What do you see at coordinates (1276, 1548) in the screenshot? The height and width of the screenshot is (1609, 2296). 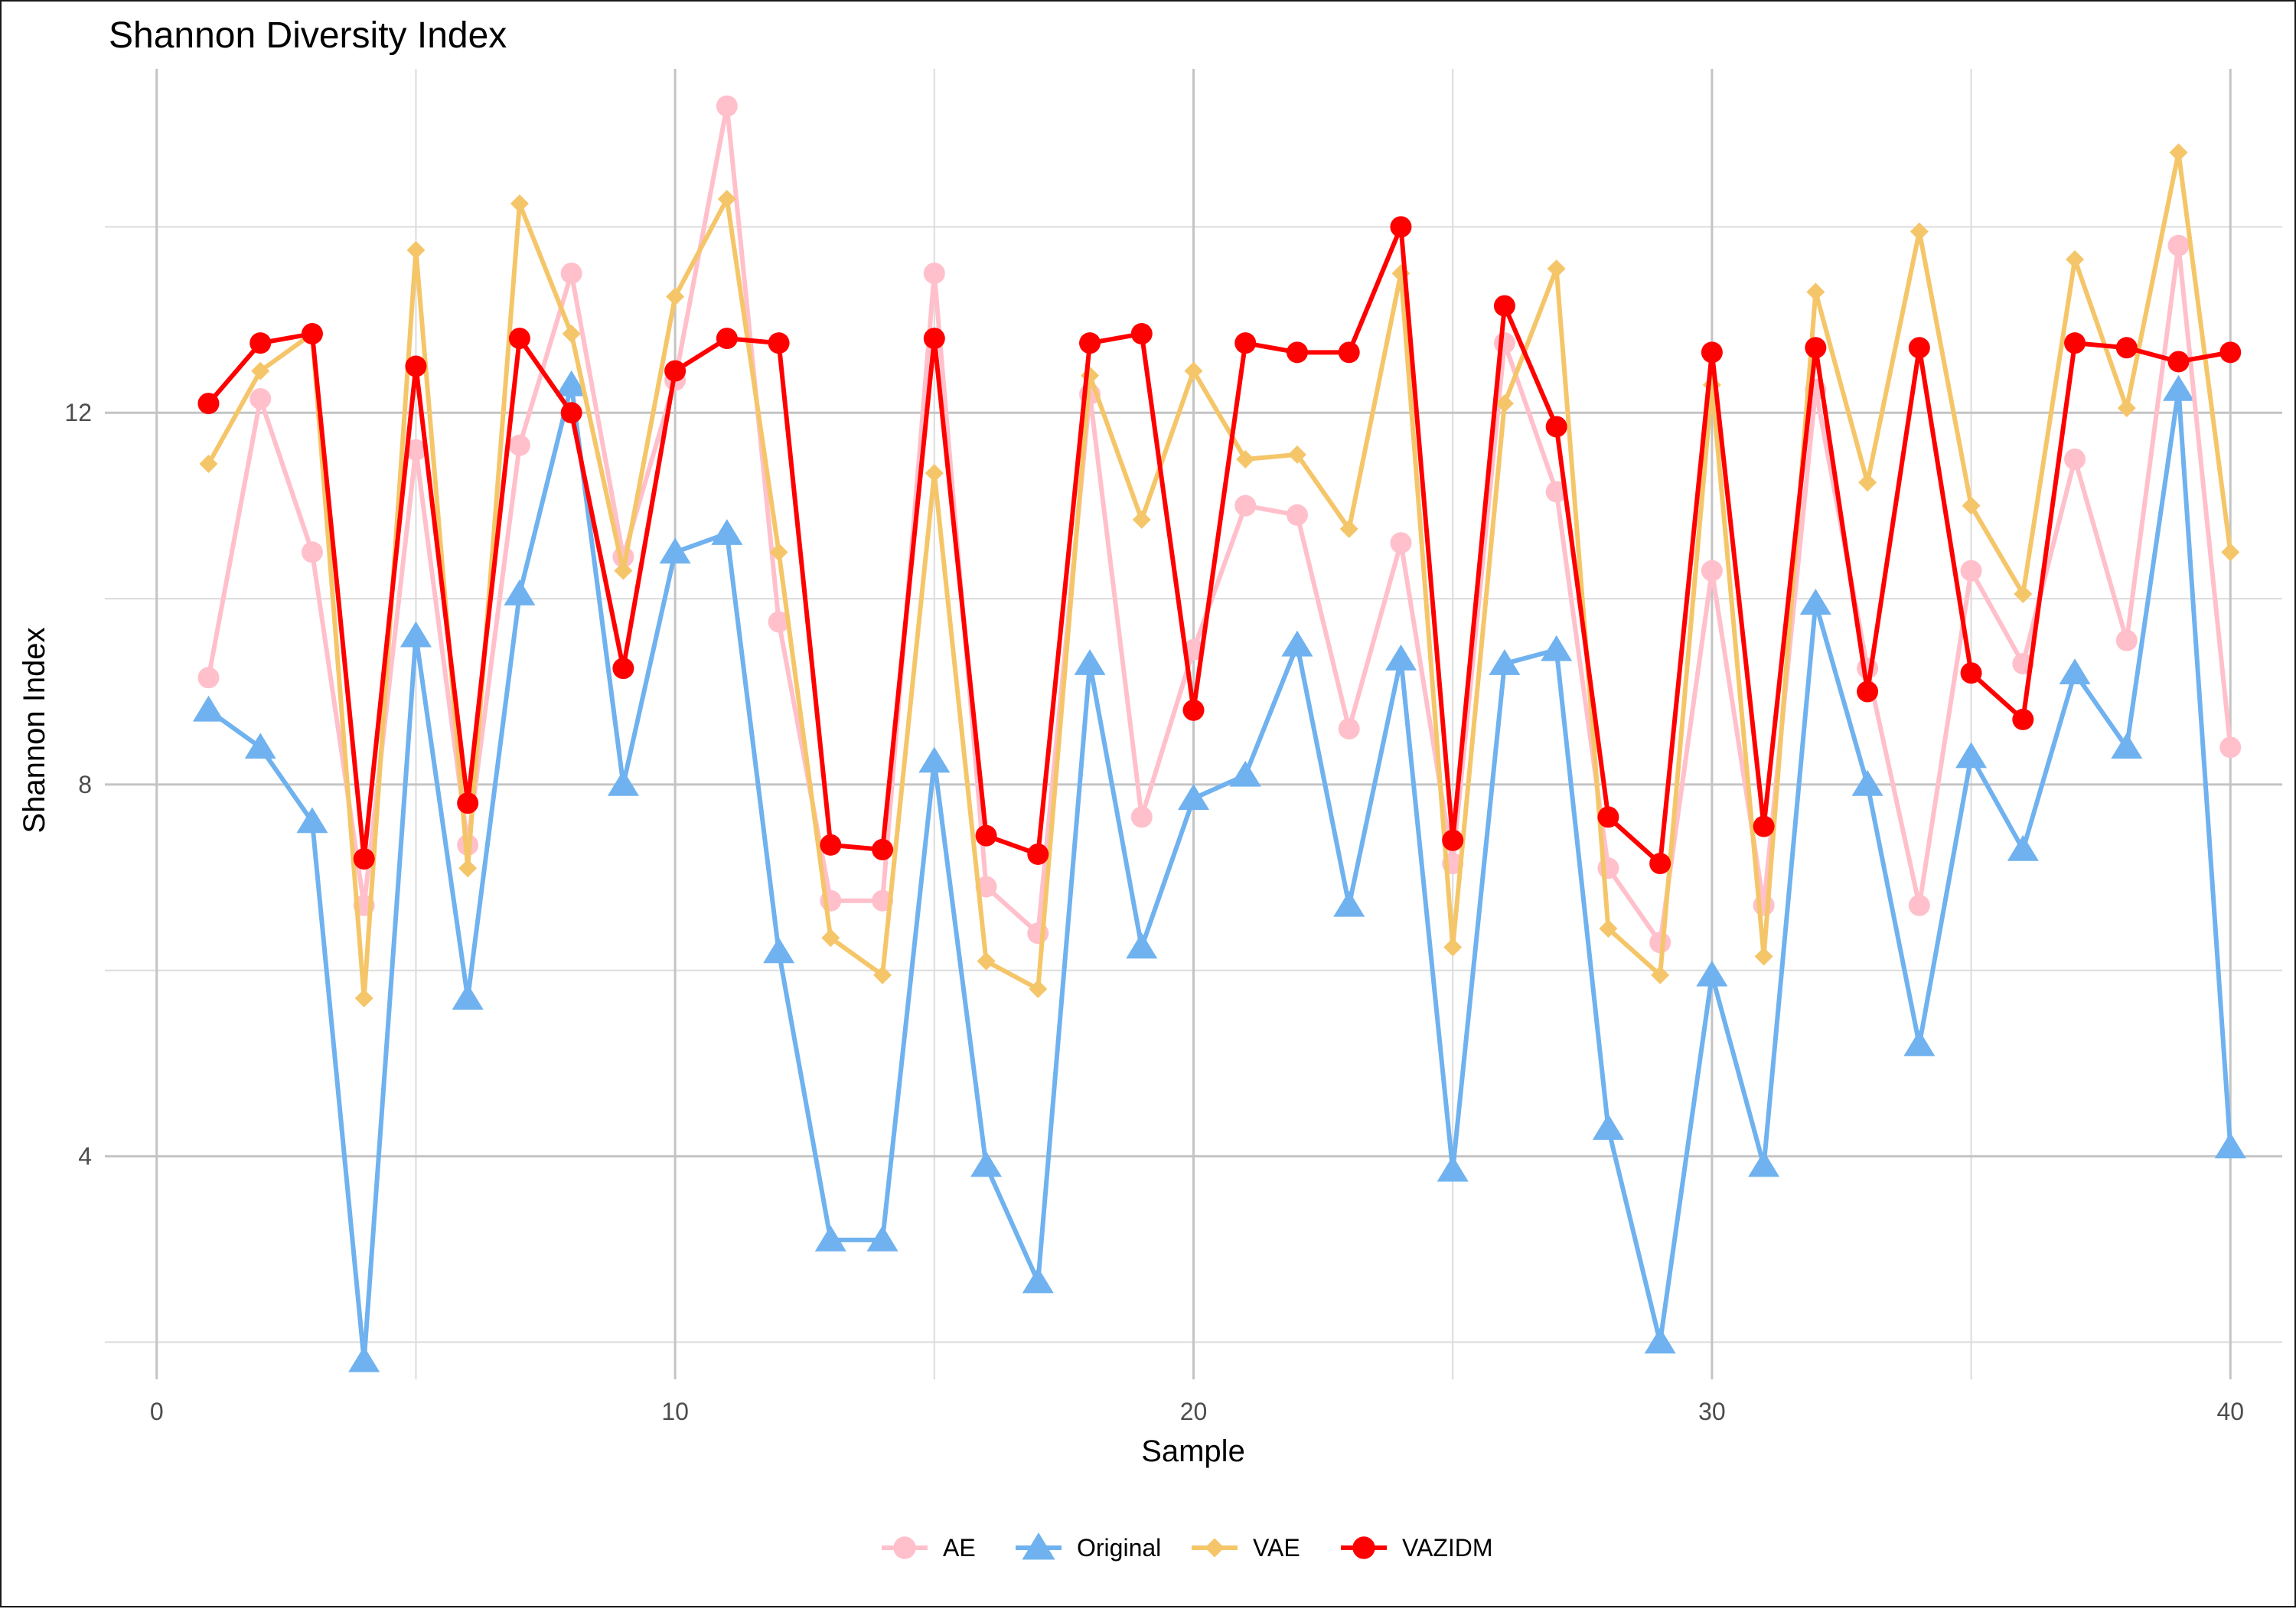 I see `legend-label: VAE` at bounding box center [1276, 1548].